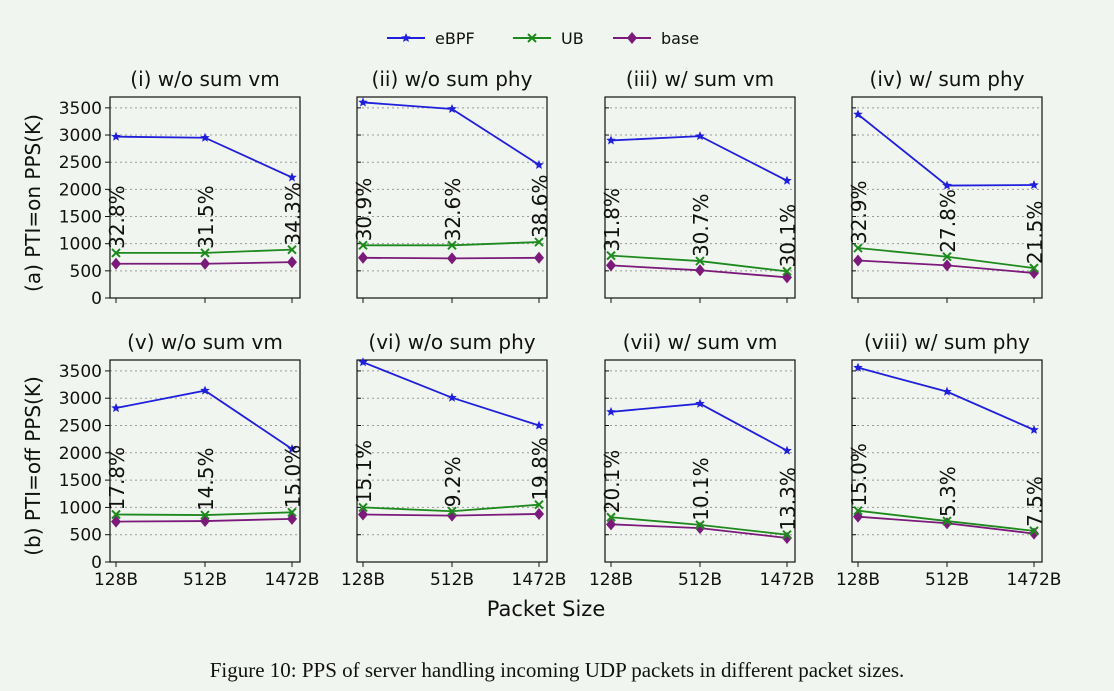  Describe the element at coordinates (1035, 501) in the screenshot. I see `improvement-label: 7.5%` at that location.